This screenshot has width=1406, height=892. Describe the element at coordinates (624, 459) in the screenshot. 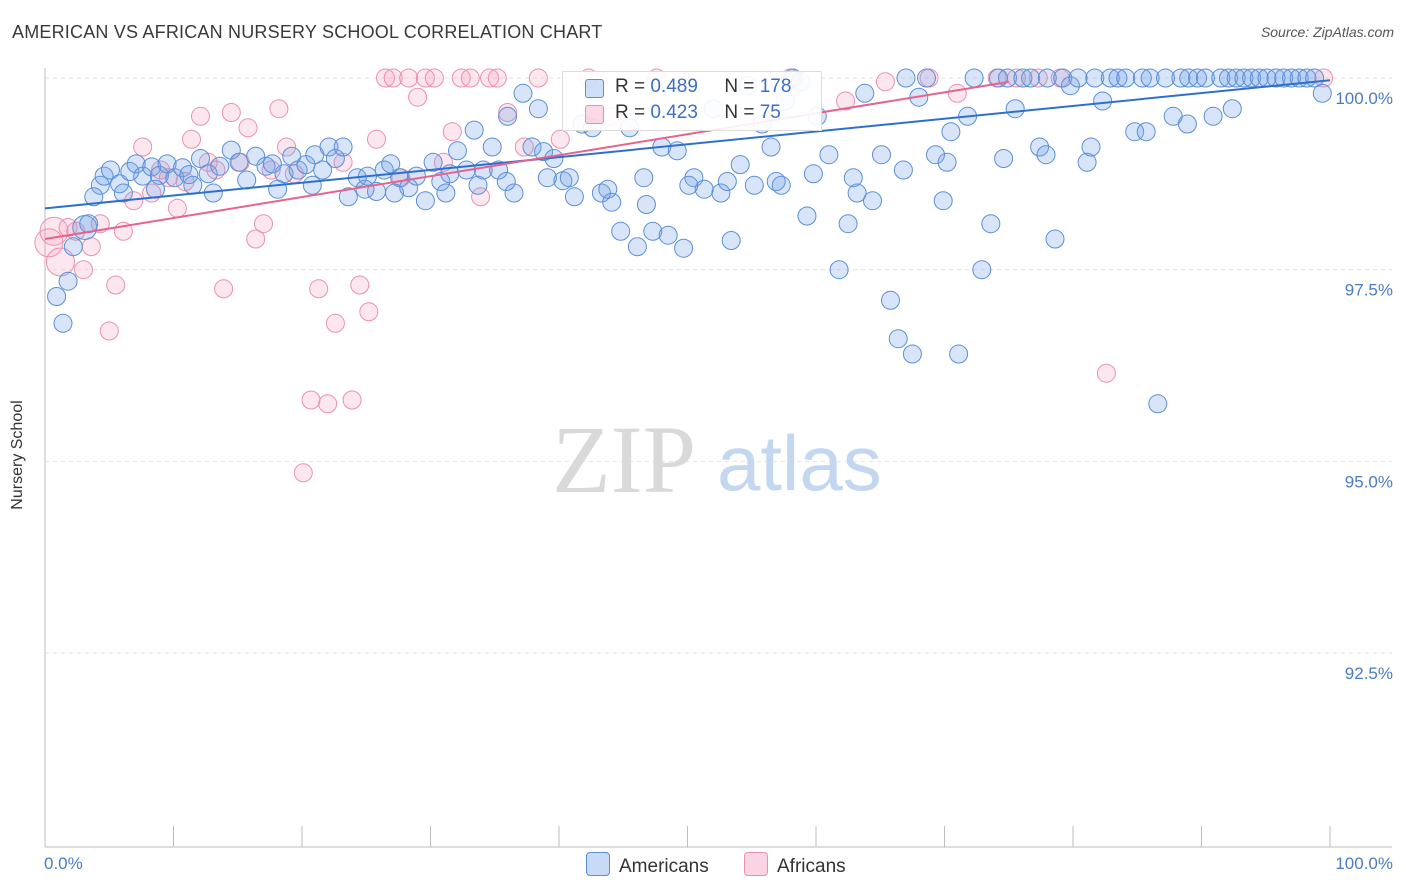

I see `watermark-zip: ZIP` at that location.